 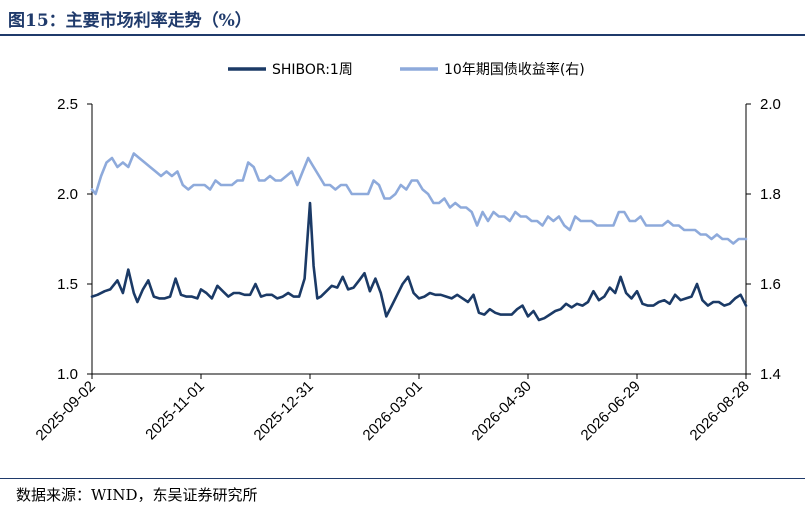 What do you see at coordinates (67, 194) in the screenshot?
I see `y-left-tick-label: 2.0` at bounding box center [67, 194].